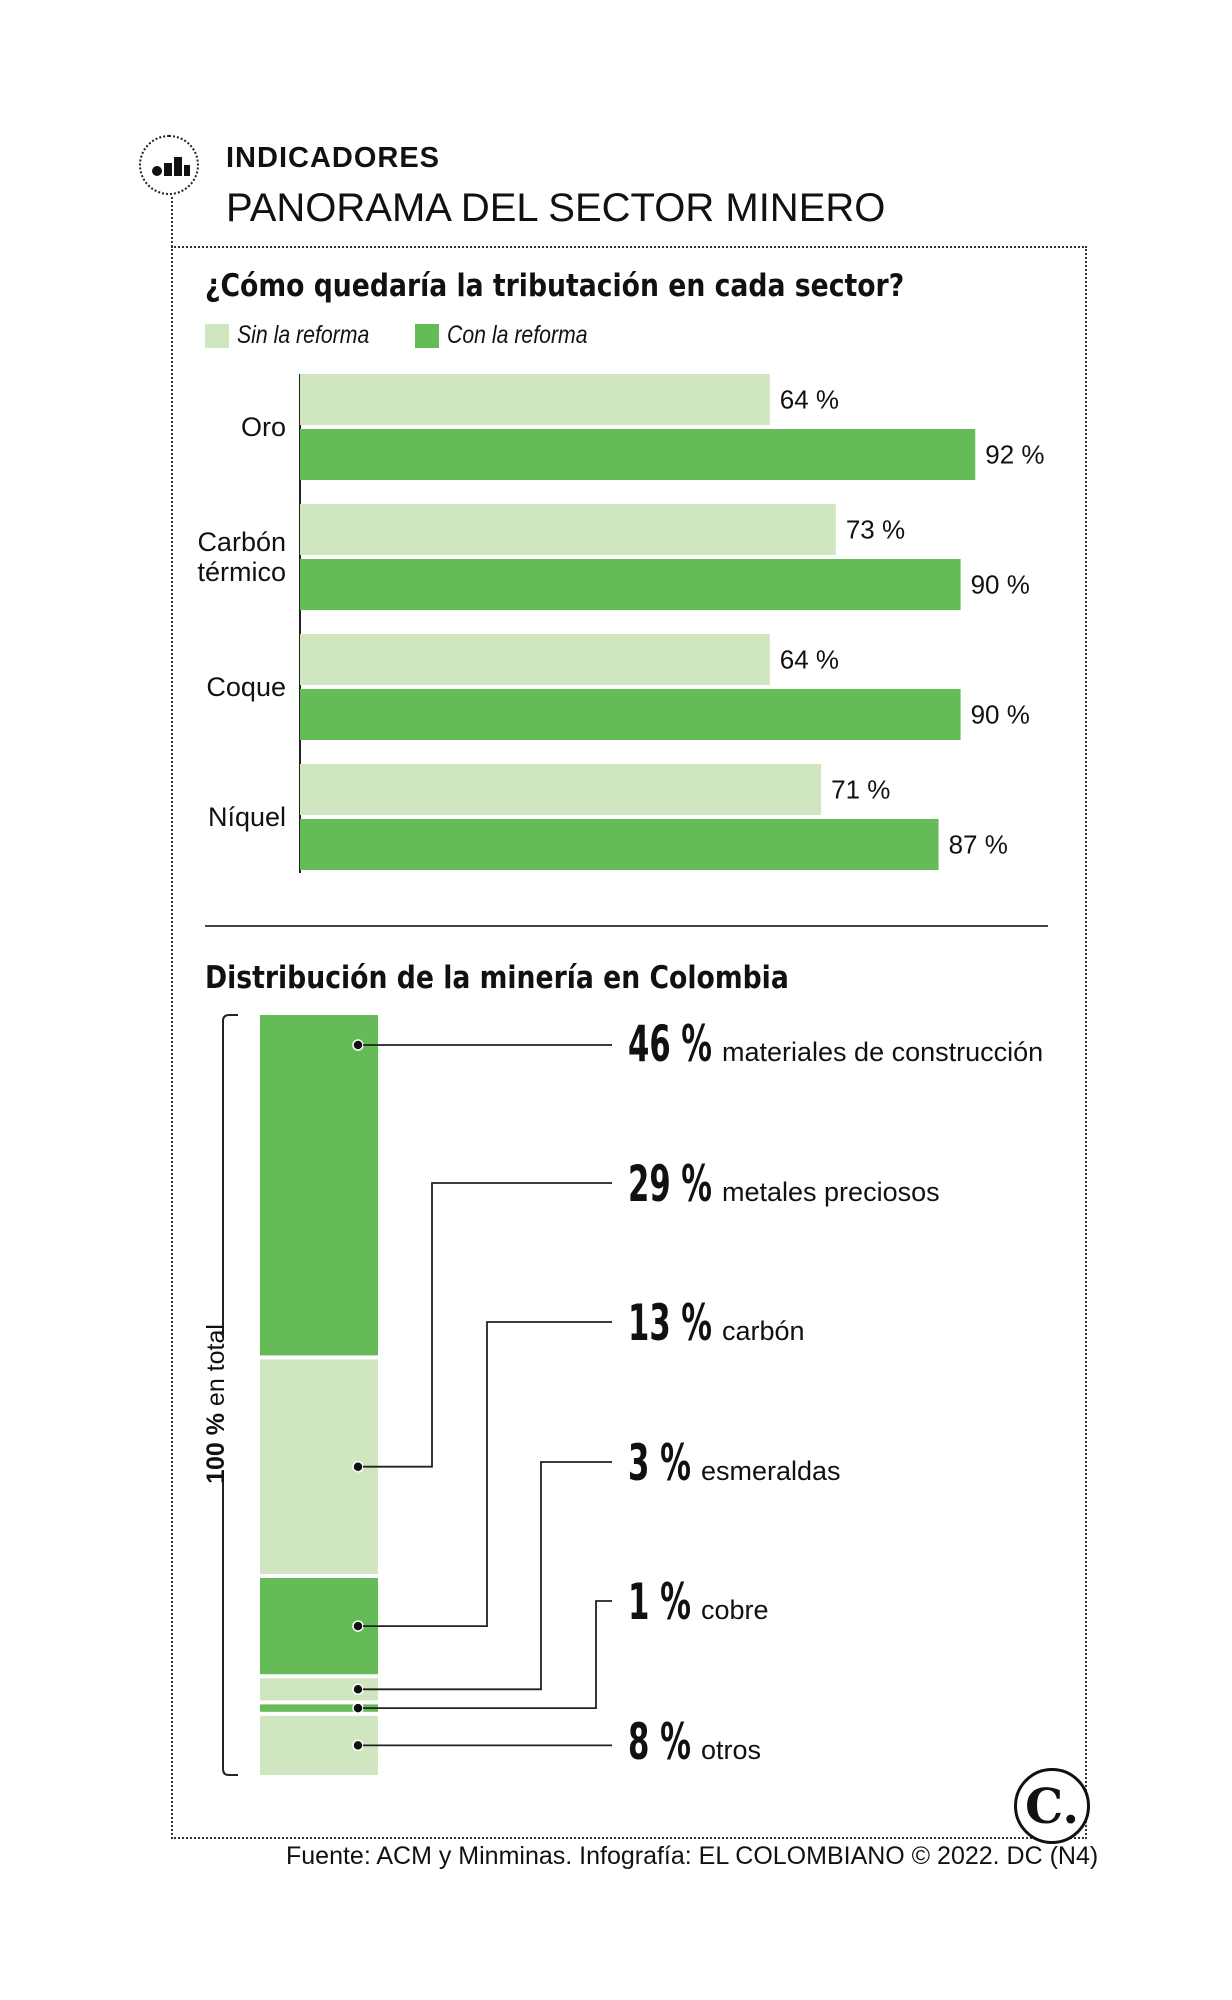 Image resolution: width=1232 pixels, height=2000 pixels. What do you see at coordinates (169, 165) in the screenshot?
I see `bar-chart-icon` at bounding box center [169, 165].